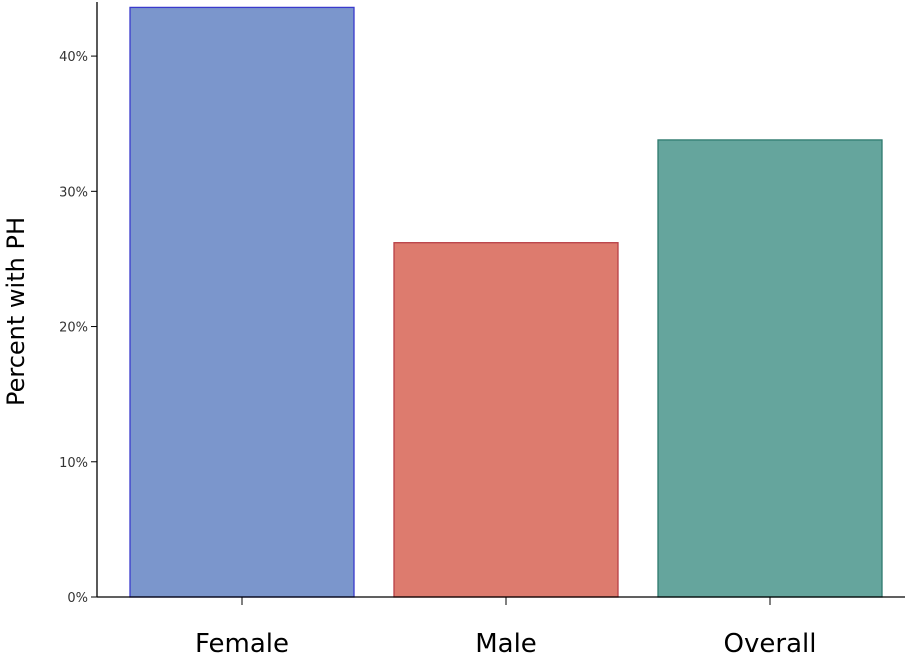  What do you see at coordinates (770, 644) in the screenshot?
I see `x-tick-label: Overall` at bounding box center [770, 644].